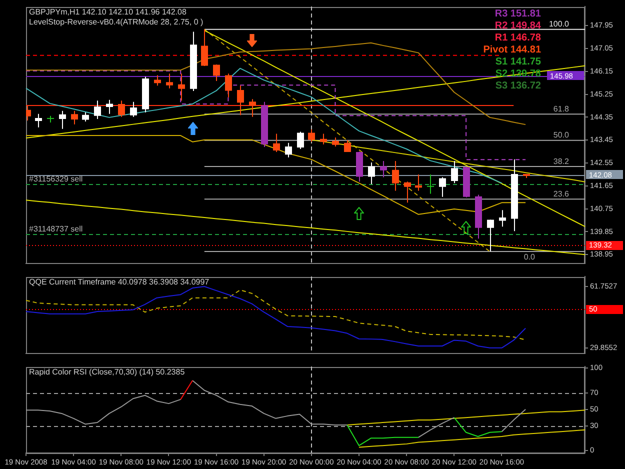  Describe the element at coordinates (518, 14) in the screenshot. I see `annotation: R3 151.81` at that location.